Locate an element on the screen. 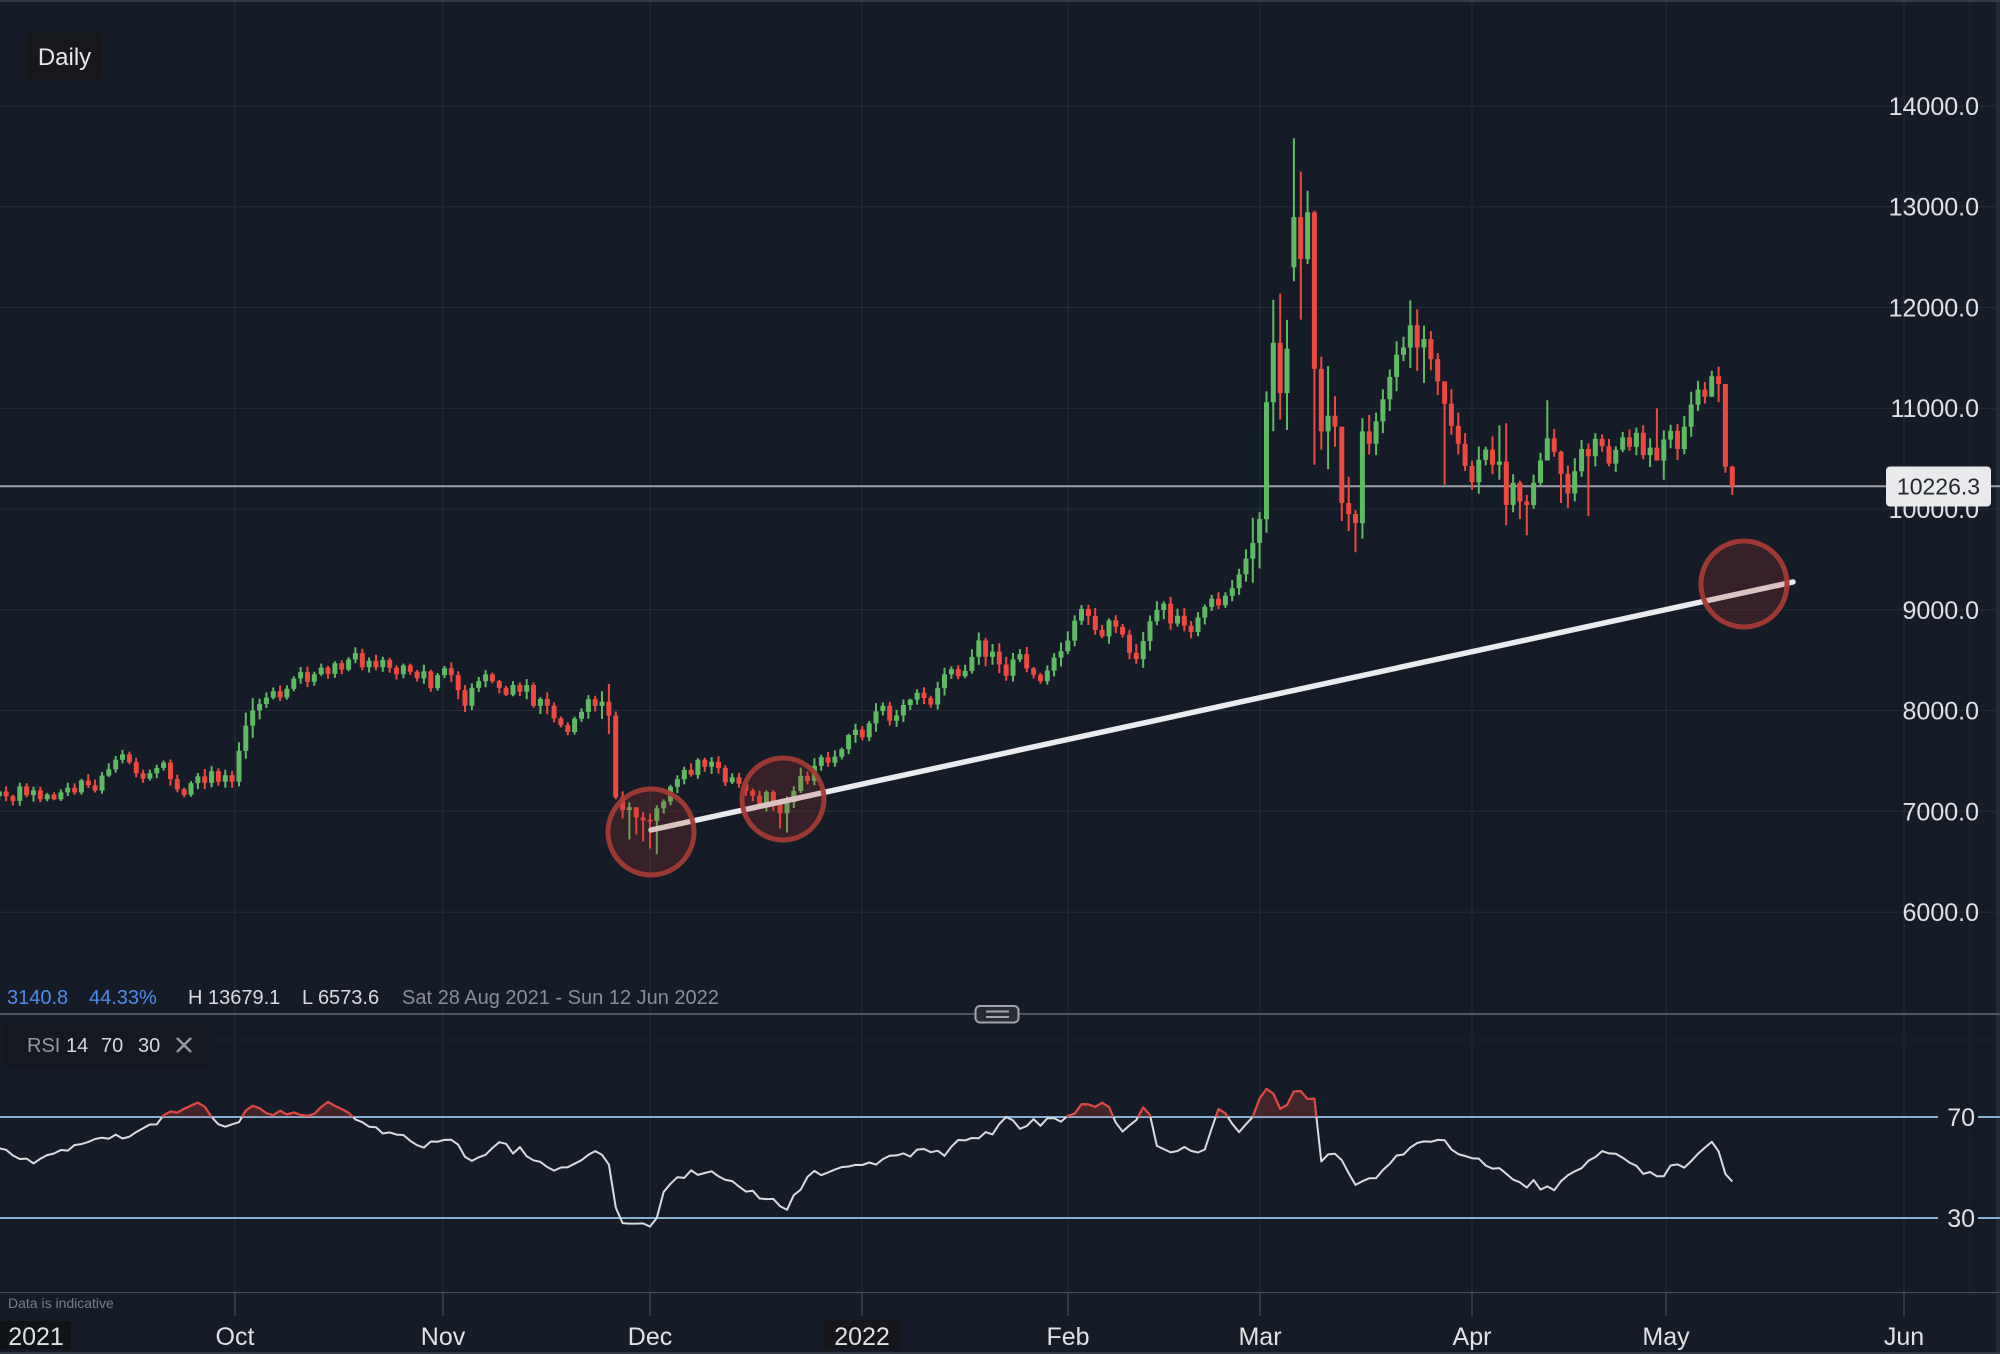 The image size is (2000, 1354). svg-text: 12000.0 is located at coordinates (1934, 309).